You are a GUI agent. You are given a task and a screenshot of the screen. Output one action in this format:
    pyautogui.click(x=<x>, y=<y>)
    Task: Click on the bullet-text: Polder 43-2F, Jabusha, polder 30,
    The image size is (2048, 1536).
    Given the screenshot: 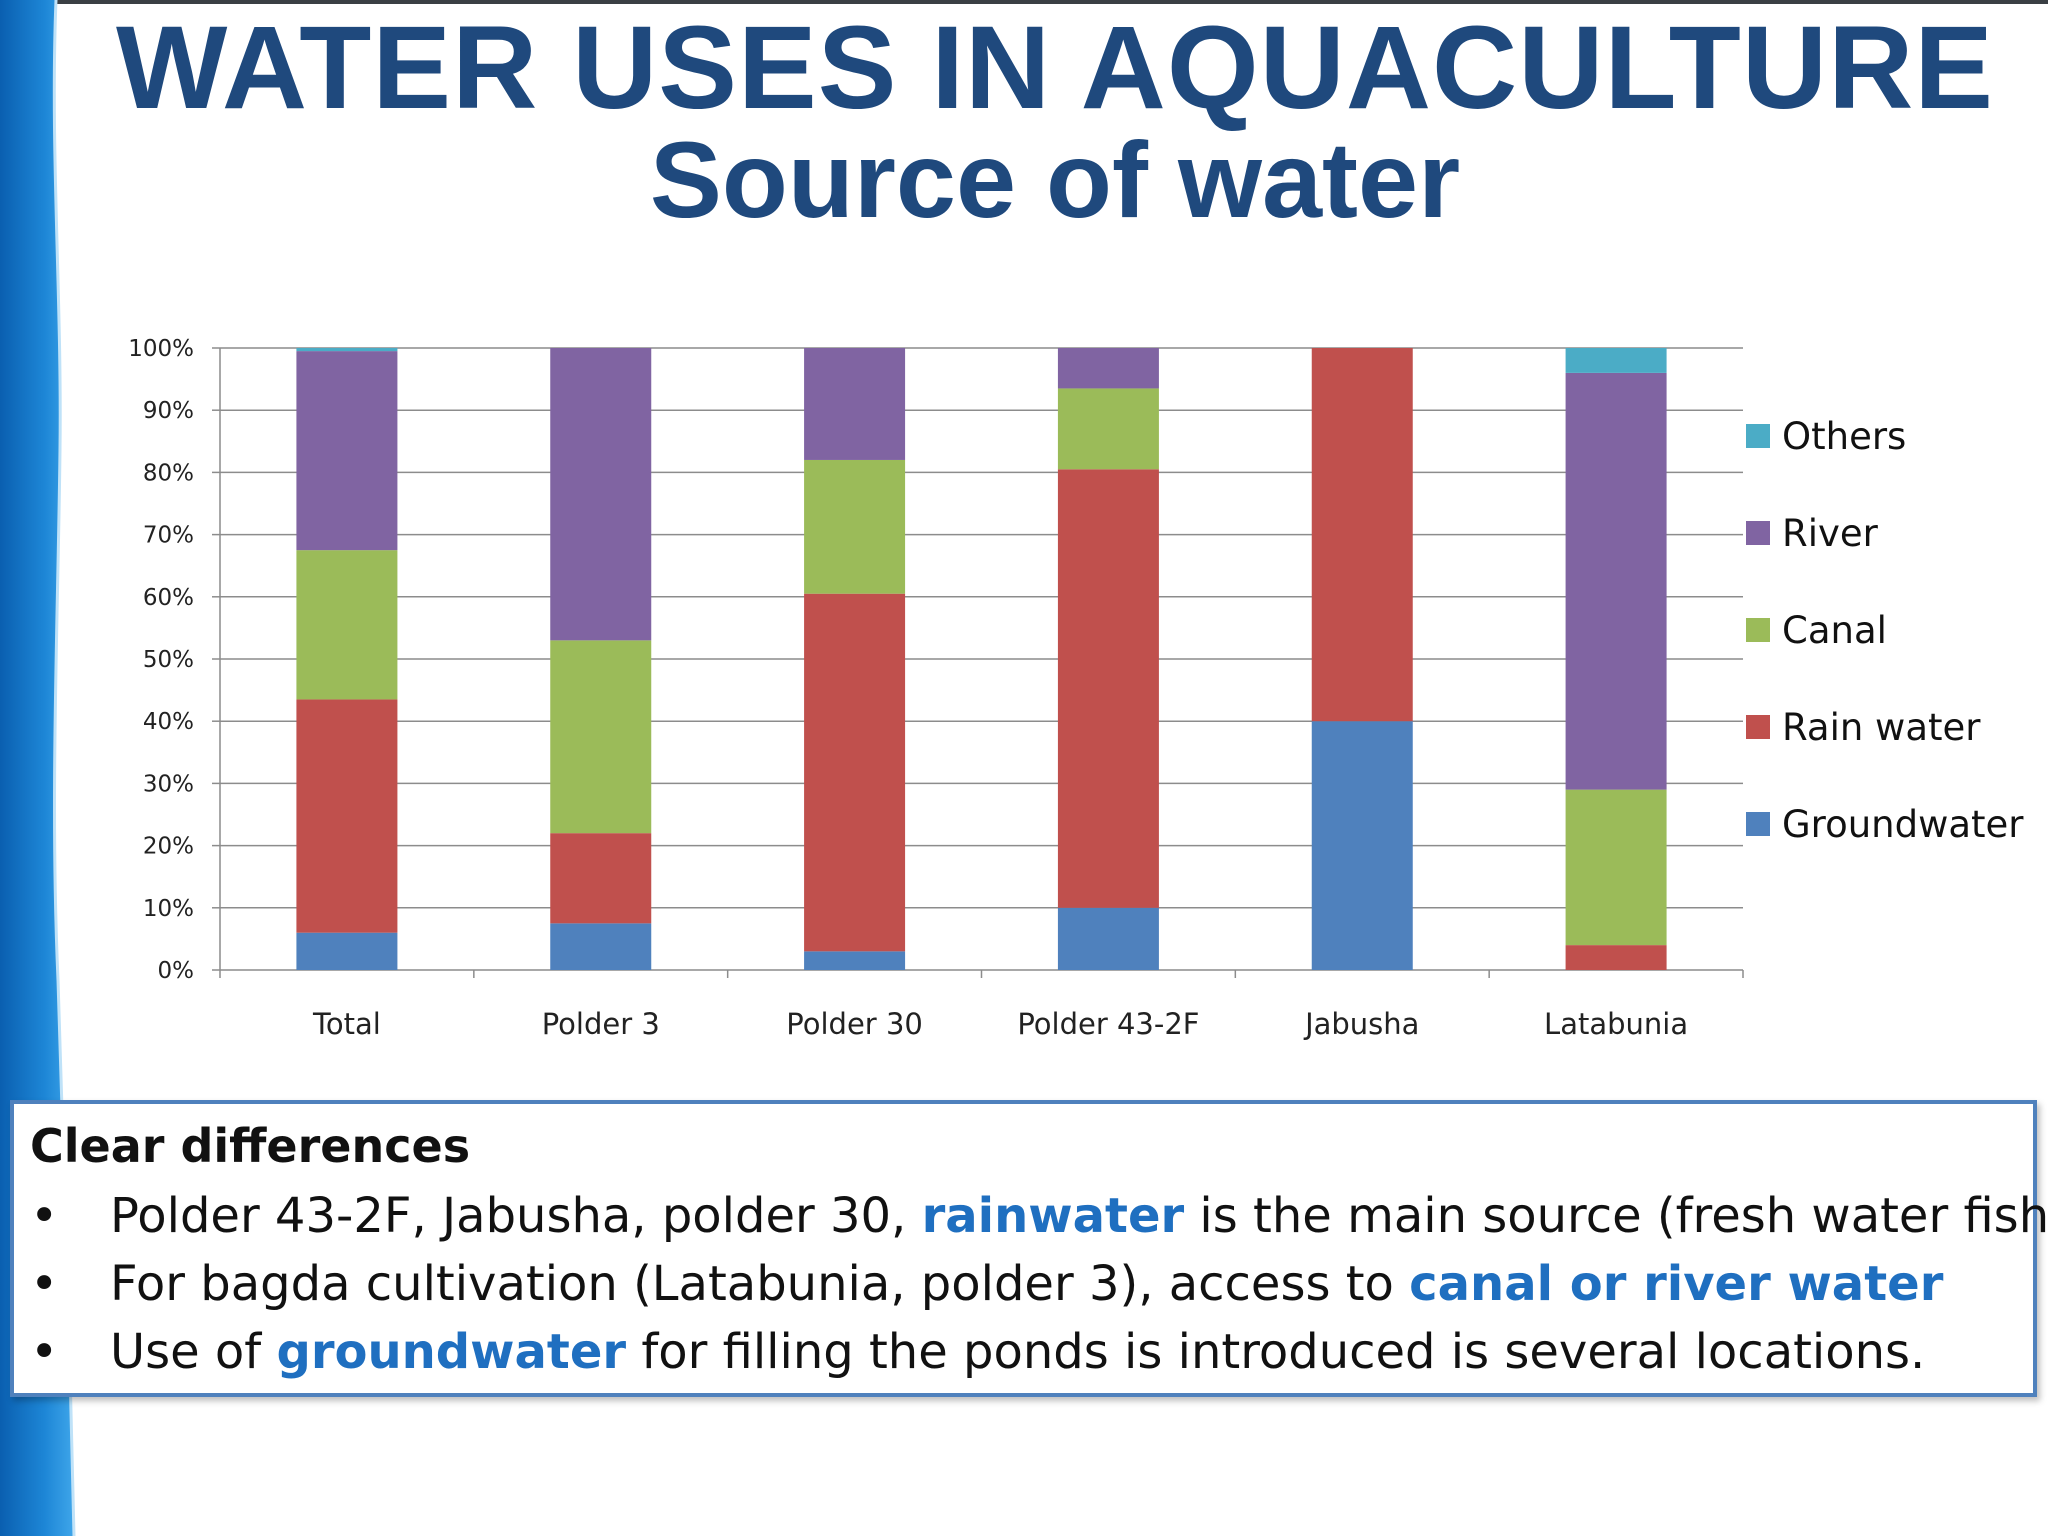 What is the action you would take?
    pyautogui.click(x=516, y=1216)
    